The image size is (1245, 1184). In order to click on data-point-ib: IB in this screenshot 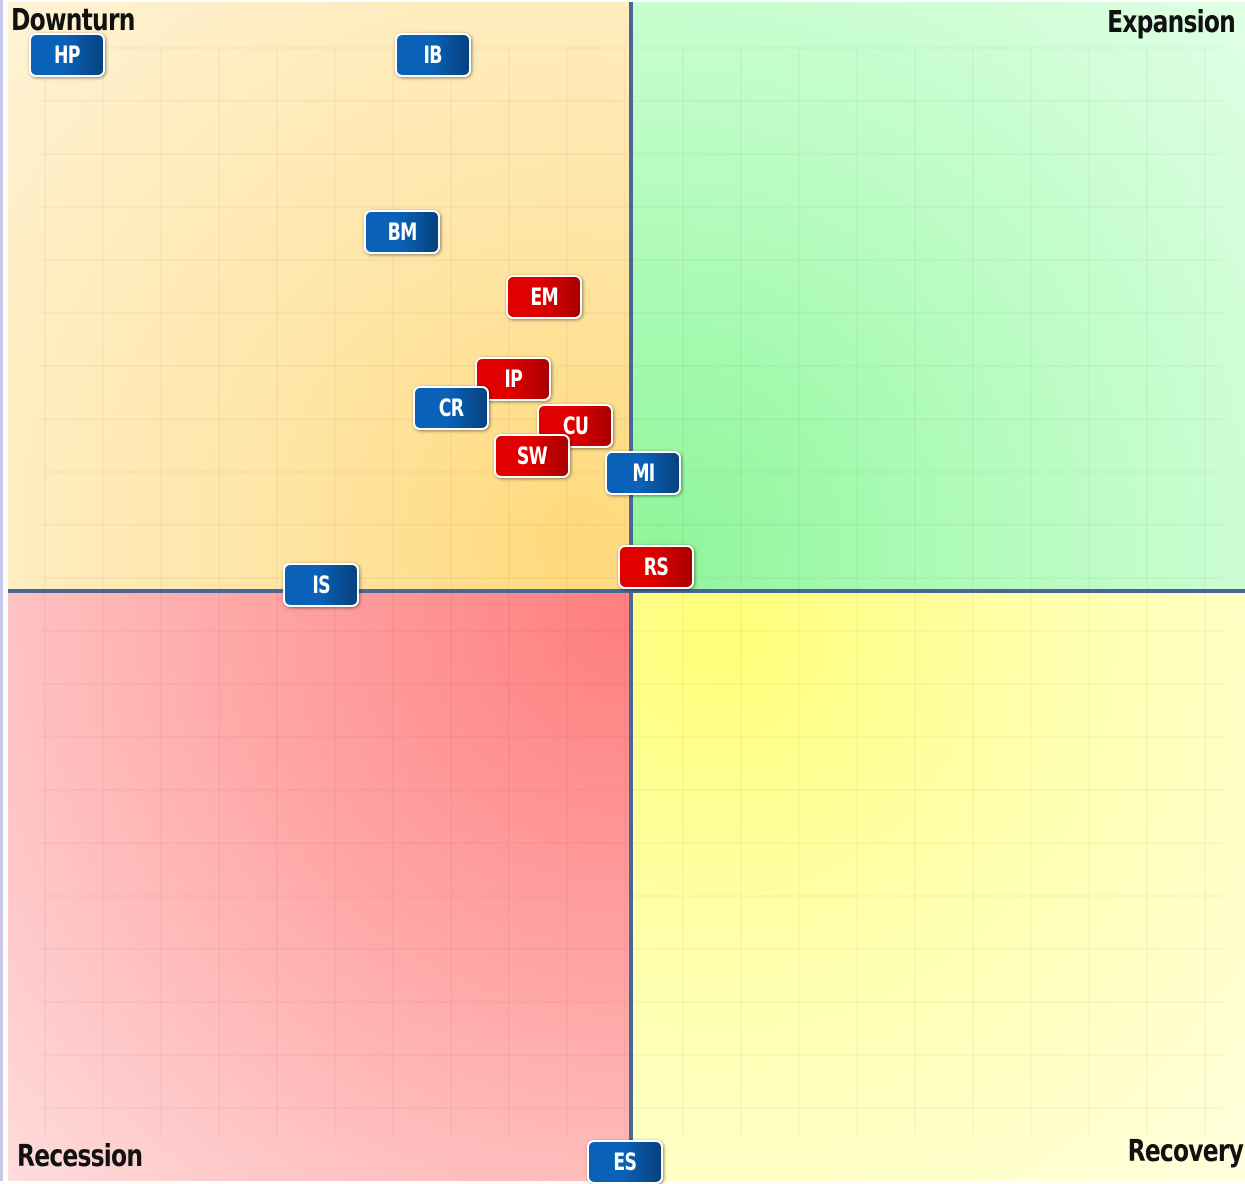, I will do `click(432, 55)`.